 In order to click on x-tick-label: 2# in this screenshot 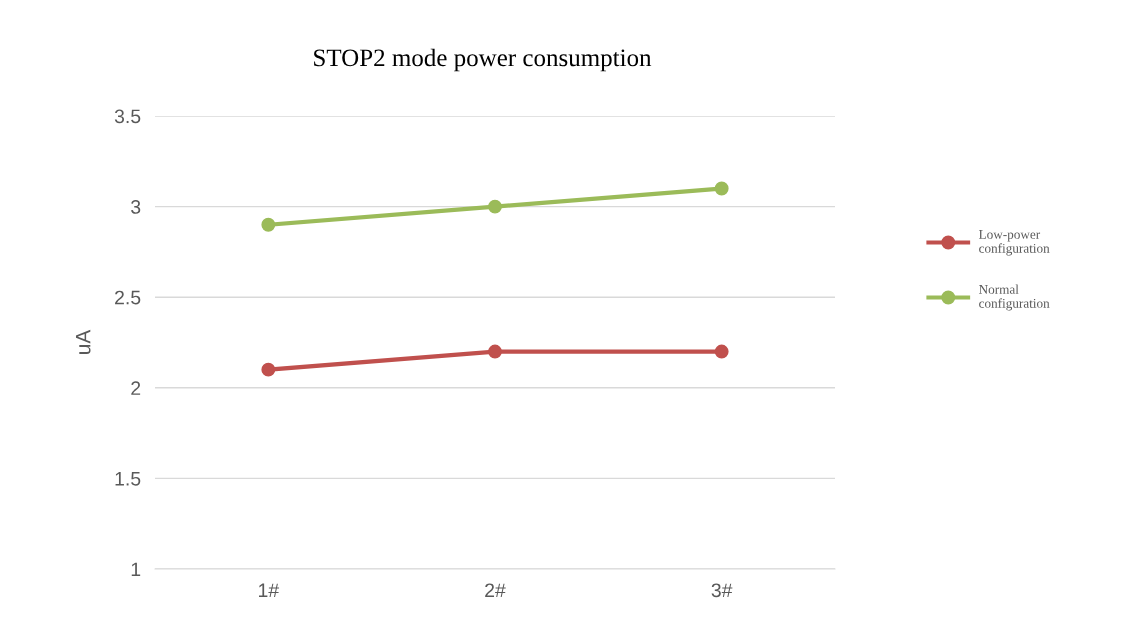, I will do `click(495, 590)`.